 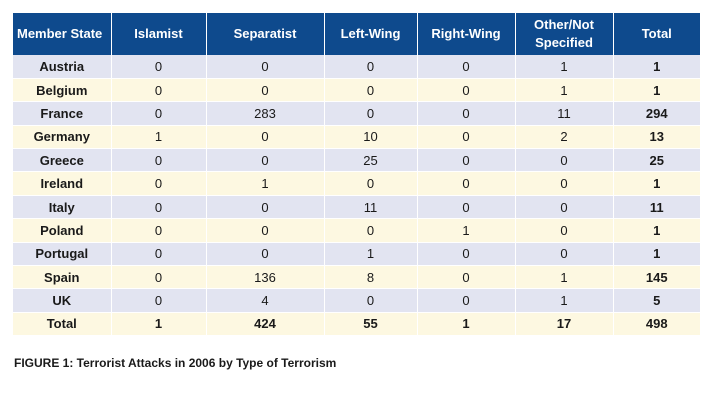 I want to click on table-row: Greece 0 0 25 0 0 25, so click(x=356, y=160).